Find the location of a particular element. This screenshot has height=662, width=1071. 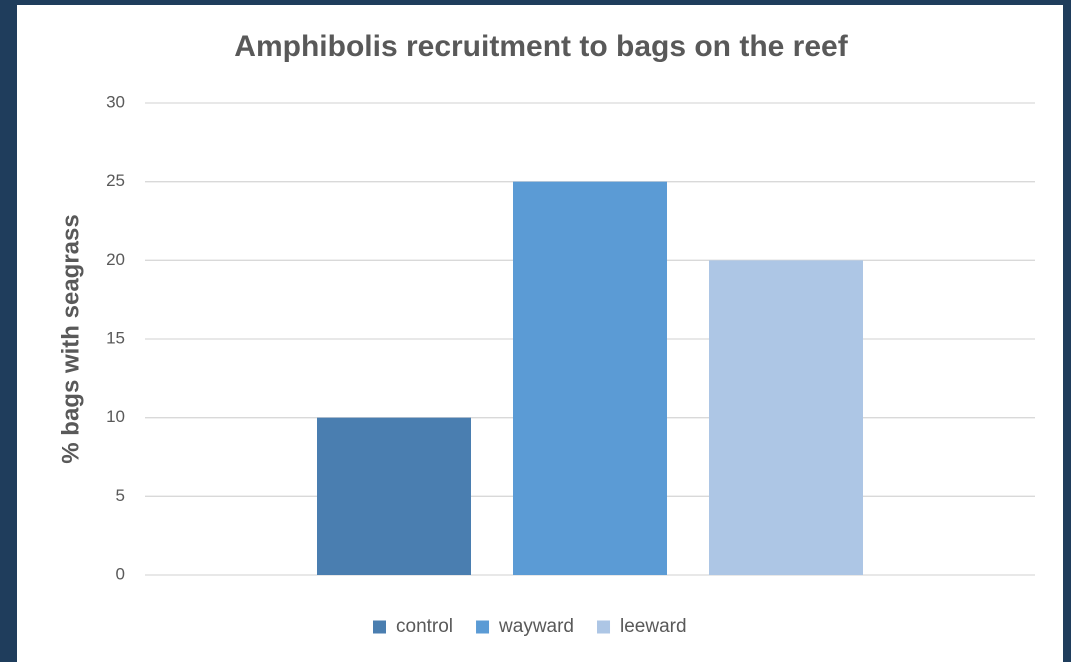

y-tick-label: 0 is located at coordinates (120, 573).